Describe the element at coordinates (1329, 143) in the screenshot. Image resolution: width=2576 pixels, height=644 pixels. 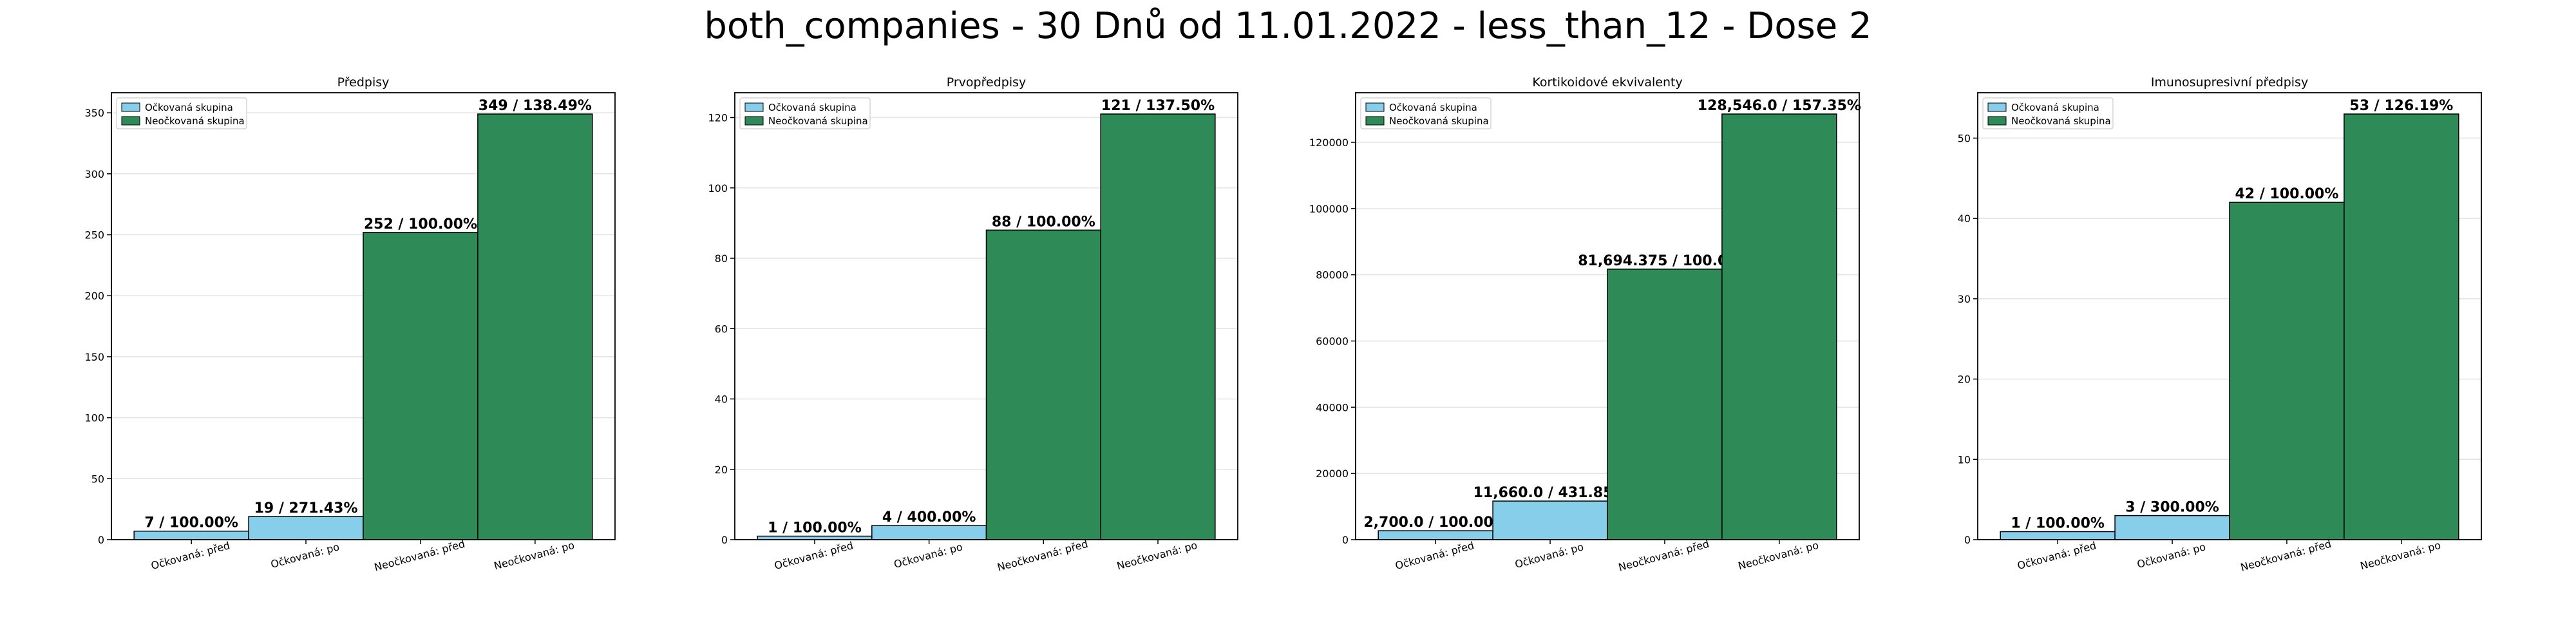
I see `y-tick-label: 120000` at that location.